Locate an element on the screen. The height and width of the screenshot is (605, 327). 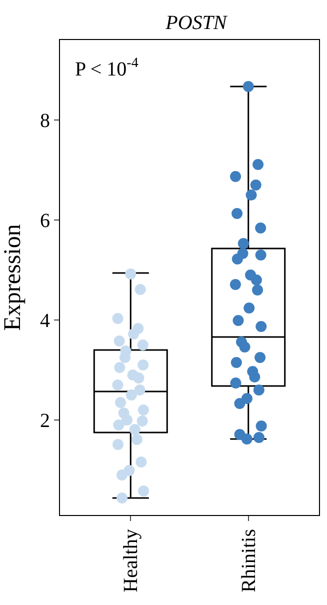
chart-title: POSTN is located at coordinates (196, 23).